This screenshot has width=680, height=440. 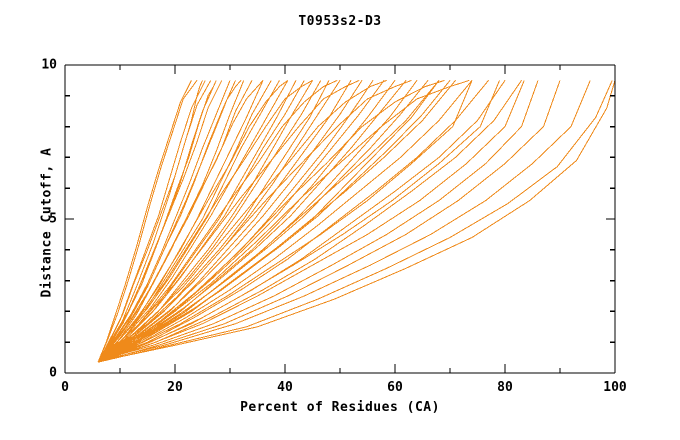 What do you see at coordinates (53, 219) in the screenshot?
I see `y-tick-label: 5` at bounding box center [53, 219].